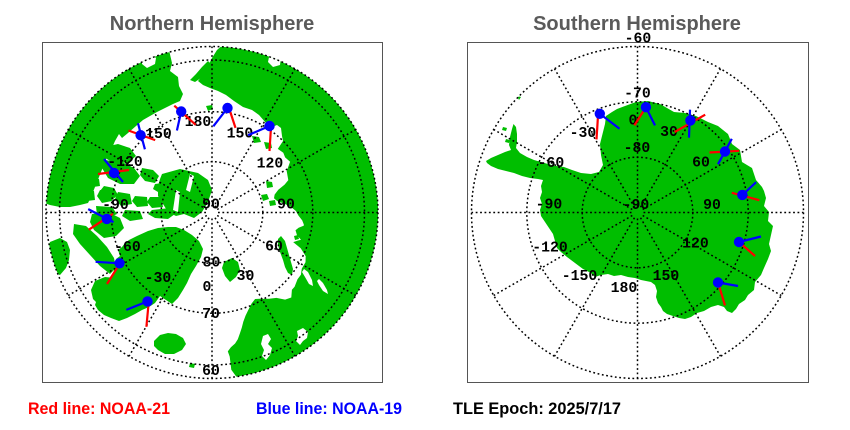 This screenshot has width=850, height=430. Describe the element at coordinates (537, 409) in the screenshot. I see `svg-text: TLE Epoch: 2025/7/17` at that location.